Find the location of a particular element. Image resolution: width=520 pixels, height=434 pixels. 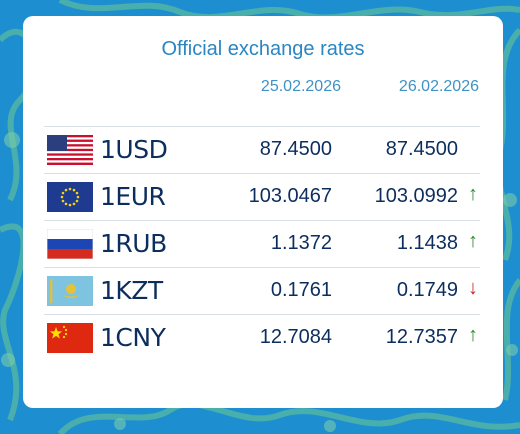

eu-flag-icon is located at coordinates (70, 197).